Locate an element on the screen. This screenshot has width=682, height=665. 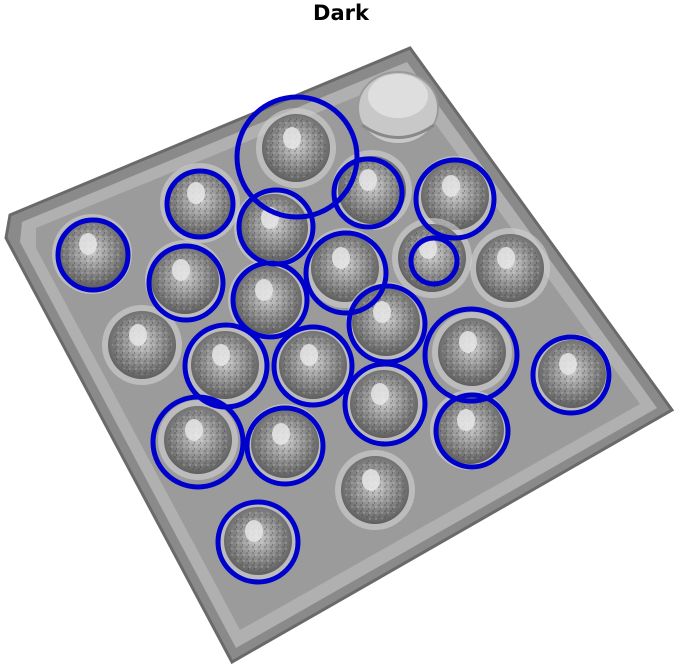
vial-cap is located at coordinates (398, 108).